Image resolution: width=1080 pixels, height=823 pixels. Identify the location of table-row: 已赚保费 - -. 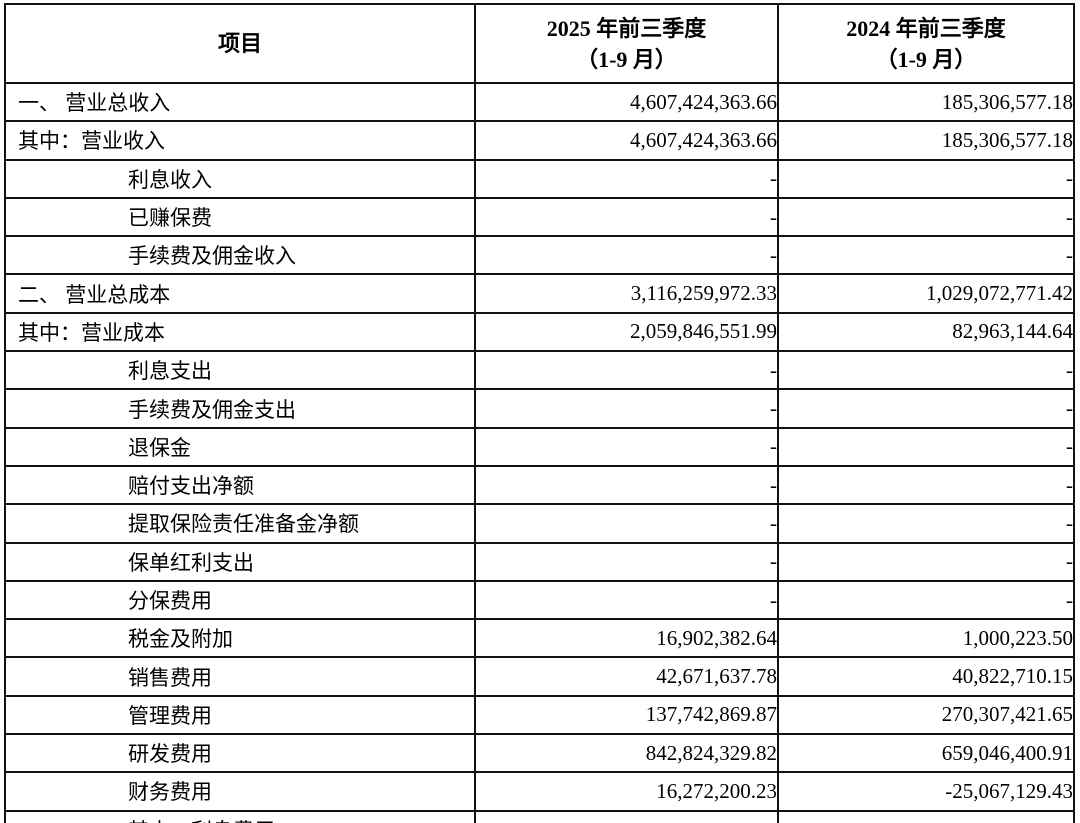
(539, 217).